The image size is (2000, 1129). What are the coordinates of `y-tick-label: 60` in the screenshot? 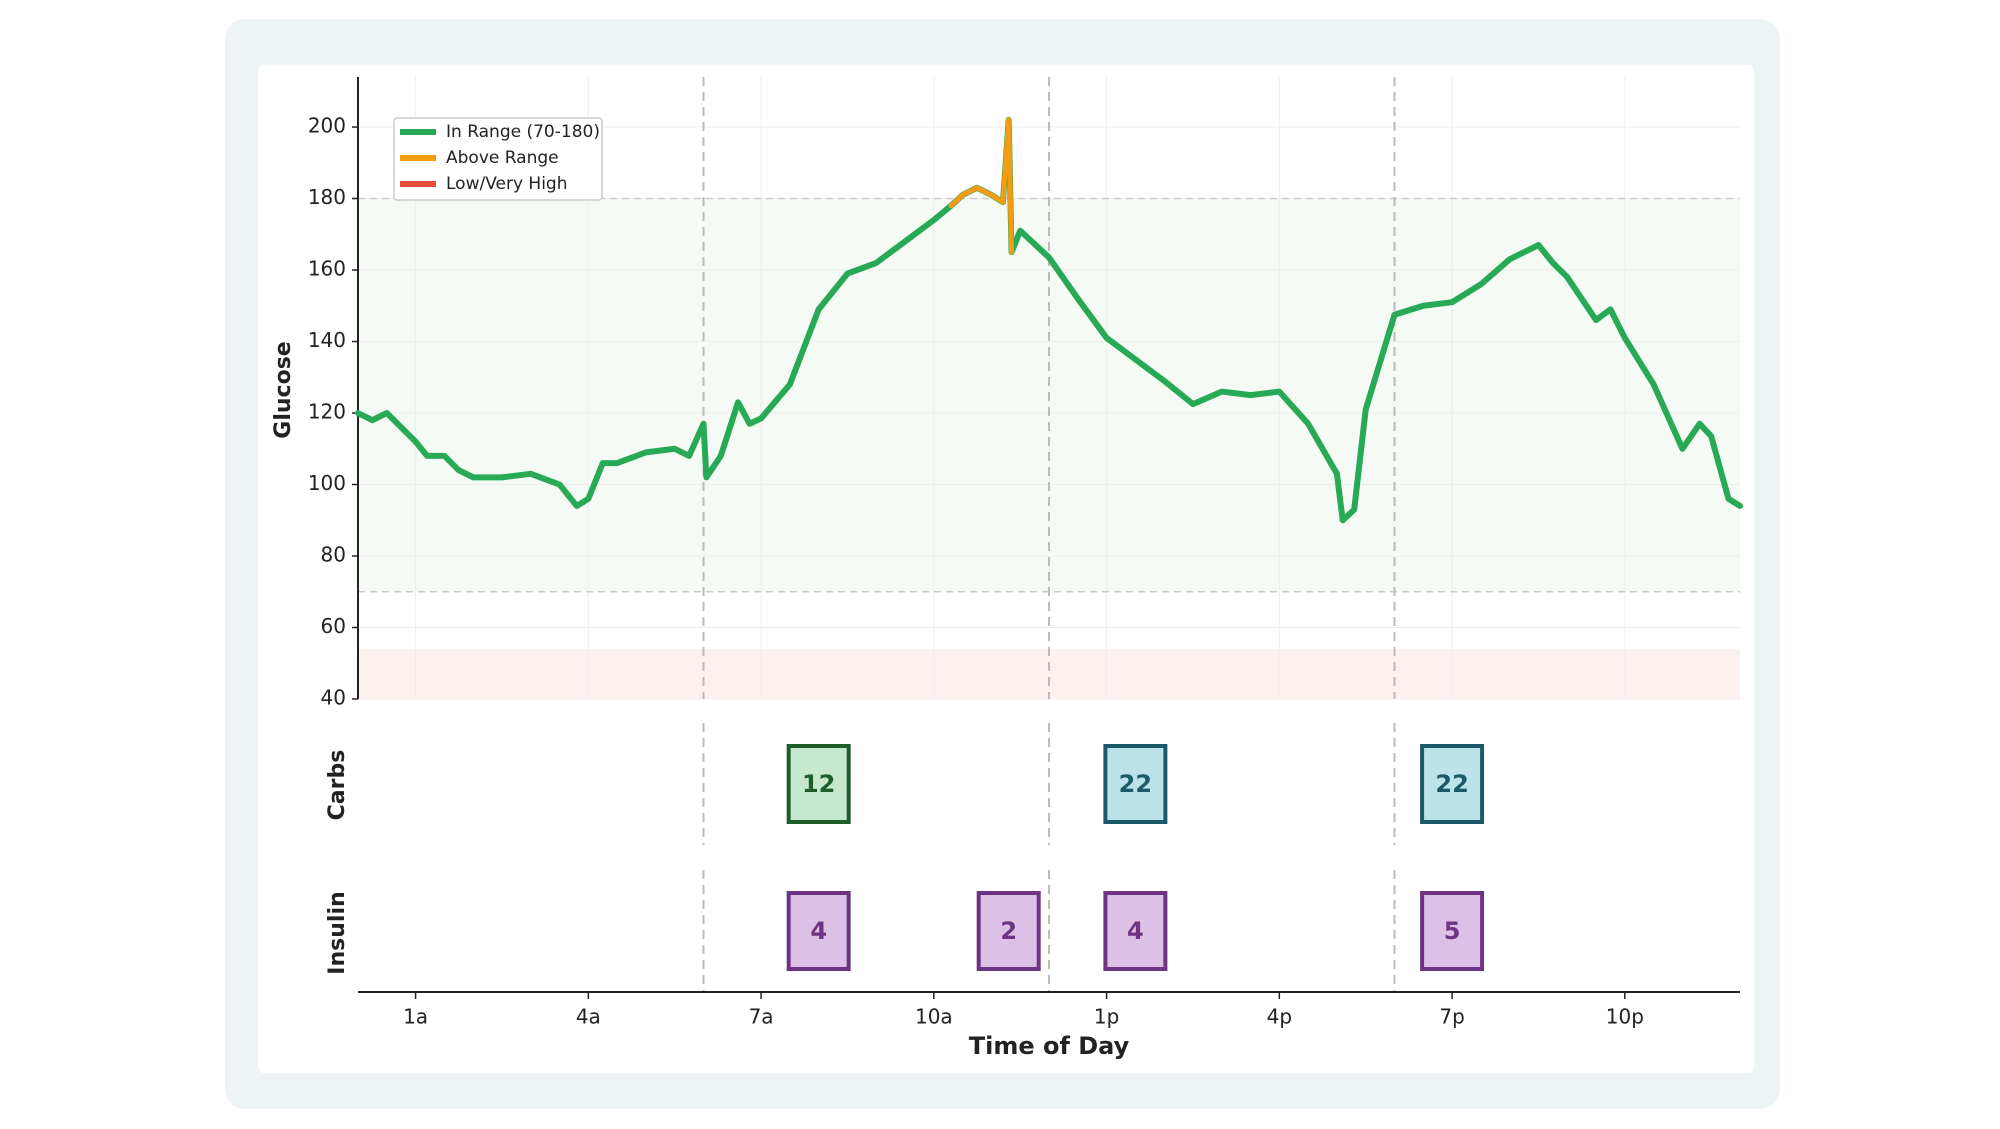 It's located at (333, 626).